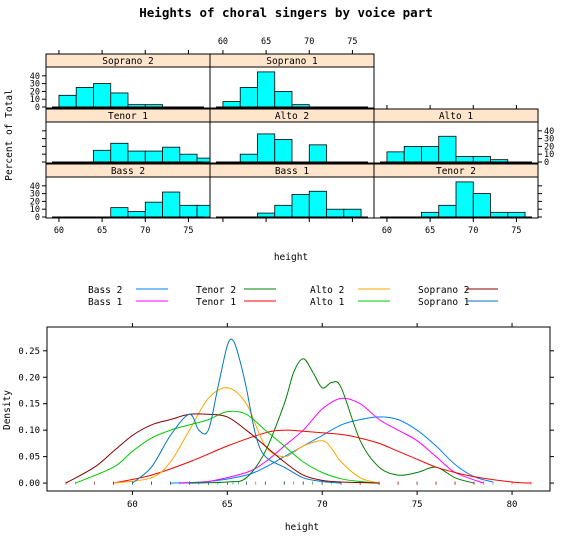 The image size is (572, 539). What do you see at coordinates (302, 527) in the screenshot?
I see `density-x-axis-label: height` at bounding box center [302, 527].